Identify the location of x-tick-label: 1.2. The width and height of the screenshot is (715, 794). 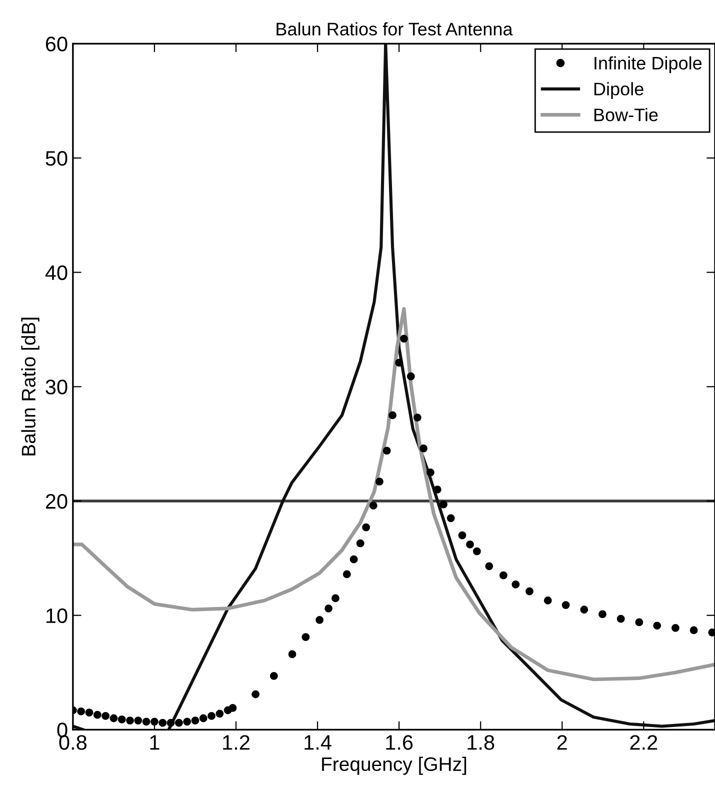
(236, 742).